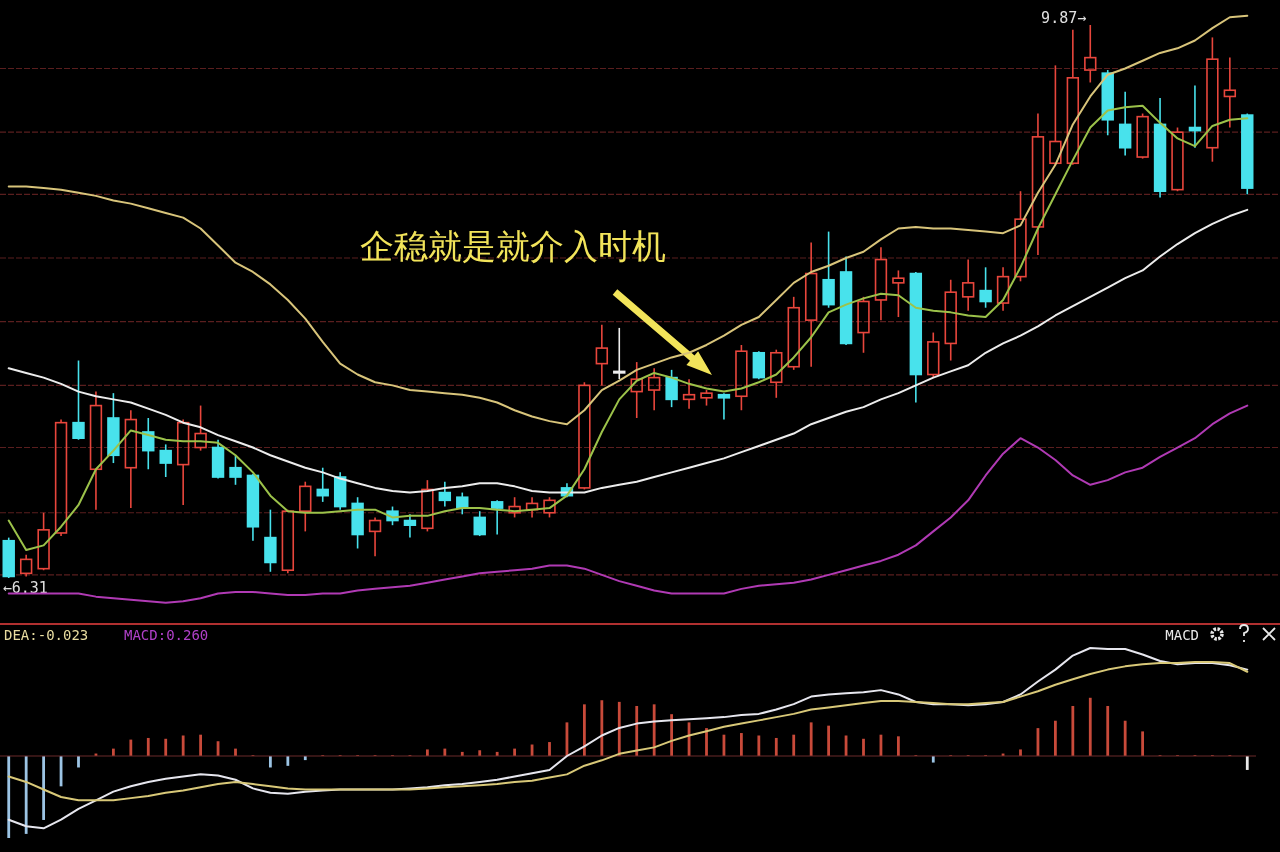 The height and width of the screenshot is (852, 1280). I want to click on text: MACD, so click(1182, 635).